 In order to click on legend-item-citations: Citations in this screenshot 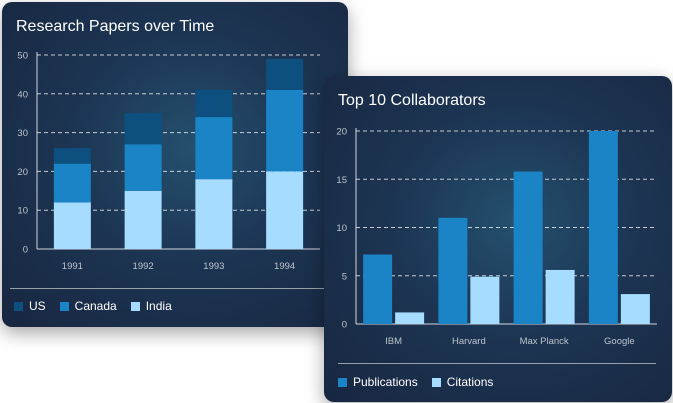, I will do `click(462, 382)`.